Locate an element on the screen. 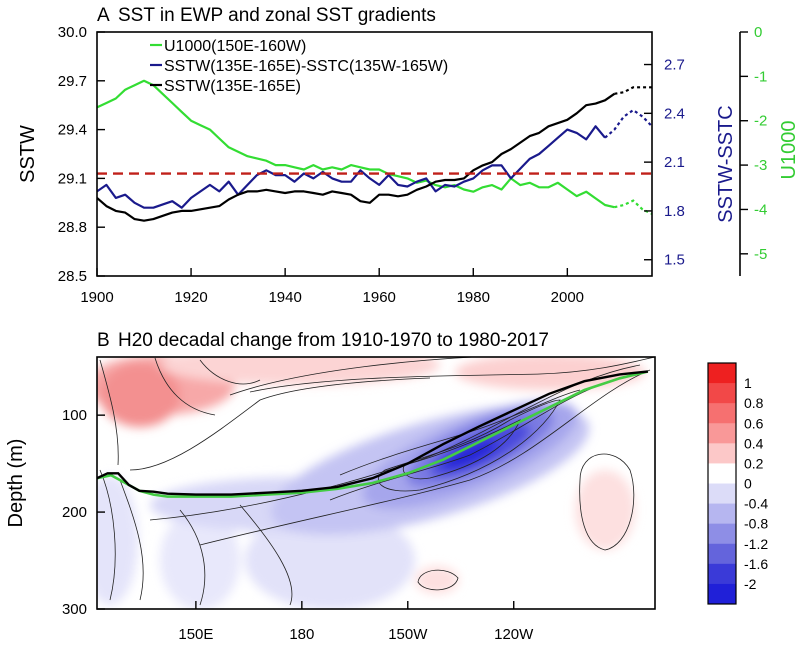 The image size is (800, 654). x-tick-label: 1980 is located at coordinates (473, 297).